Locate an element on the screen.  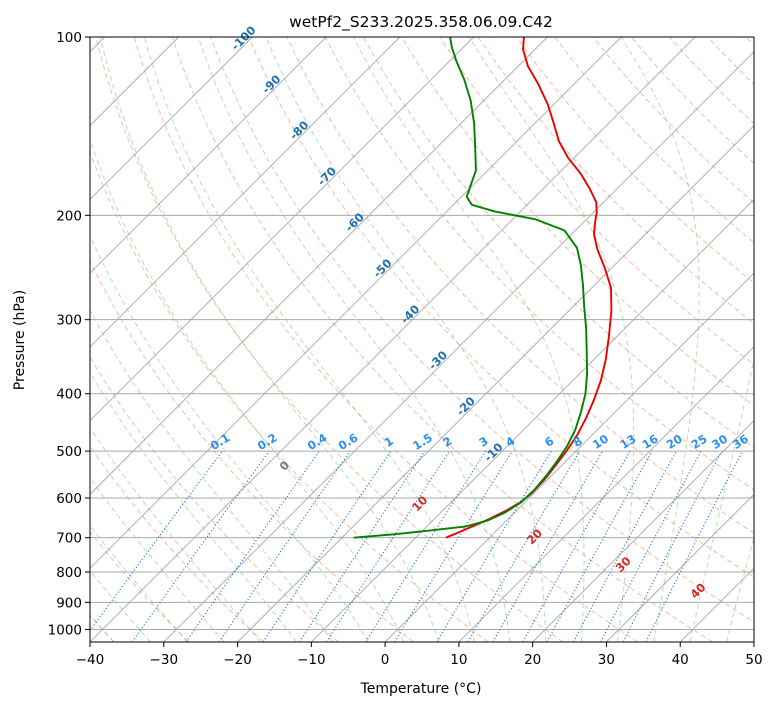
x-tick-label: −30 is located at coordinates (164, 660).